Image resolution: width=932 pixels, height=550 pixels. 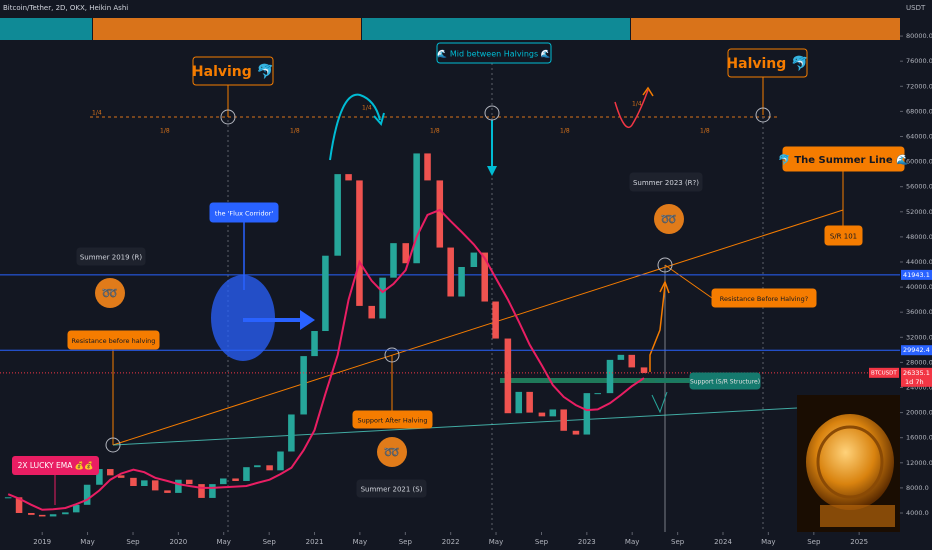 What do you see at coordinates (884, 373) in the screenshot?
I see `symbol-tag-label: BTCUSDT` at bounding box center [884, 373].